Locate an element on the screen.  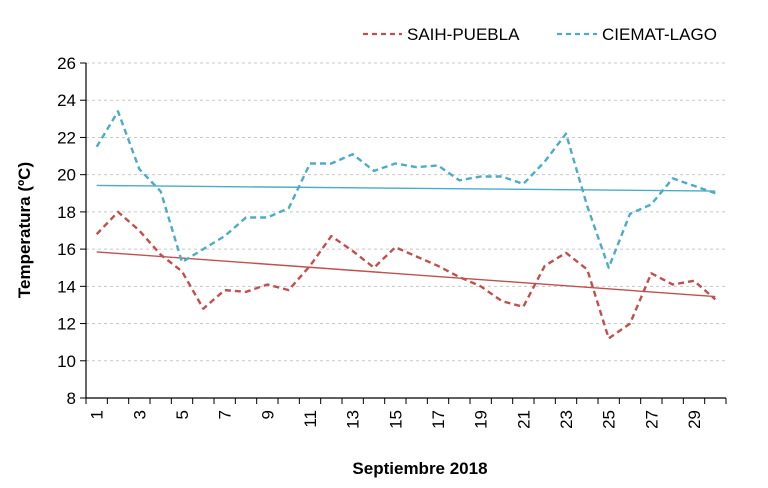
x-tick-label: 15 is located at coordinates (395, 419).